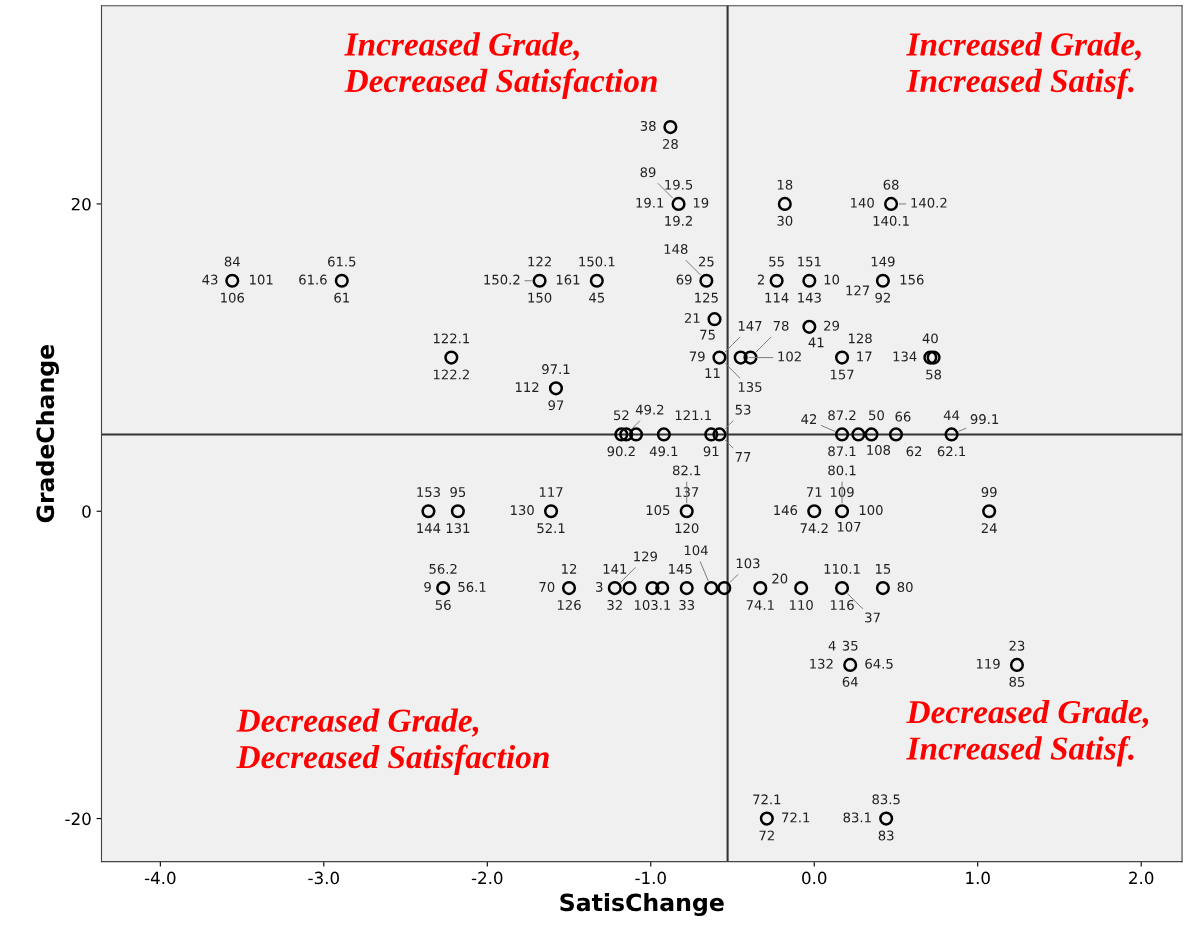  Describe the element at coordinates (988, 663) in the screenshot. I see `annotation: 119` at that location.